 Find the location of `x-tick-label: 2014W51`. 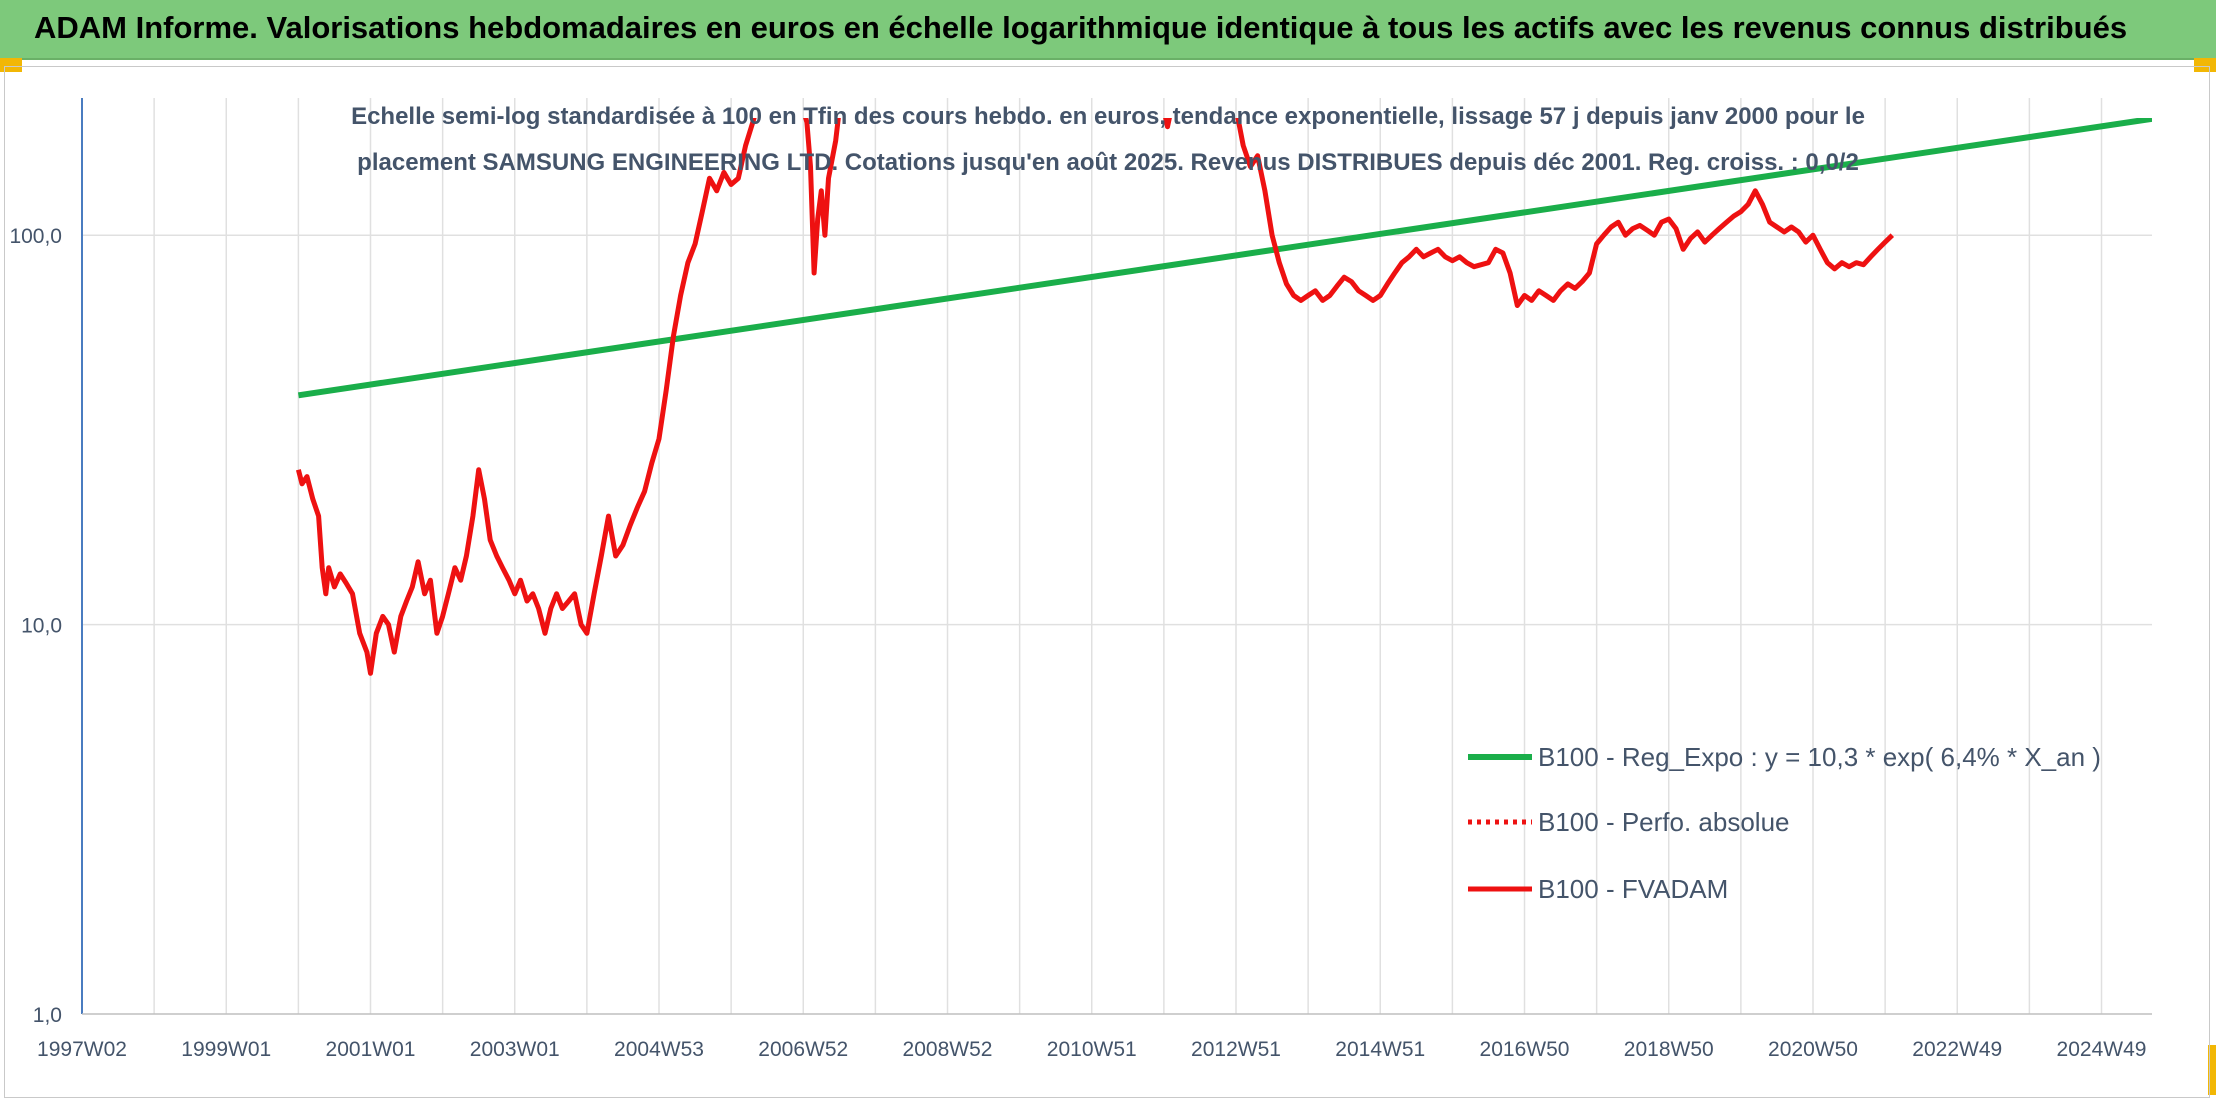

x-tick-label: 2014W51 is located at coordinates (1380, 1049).